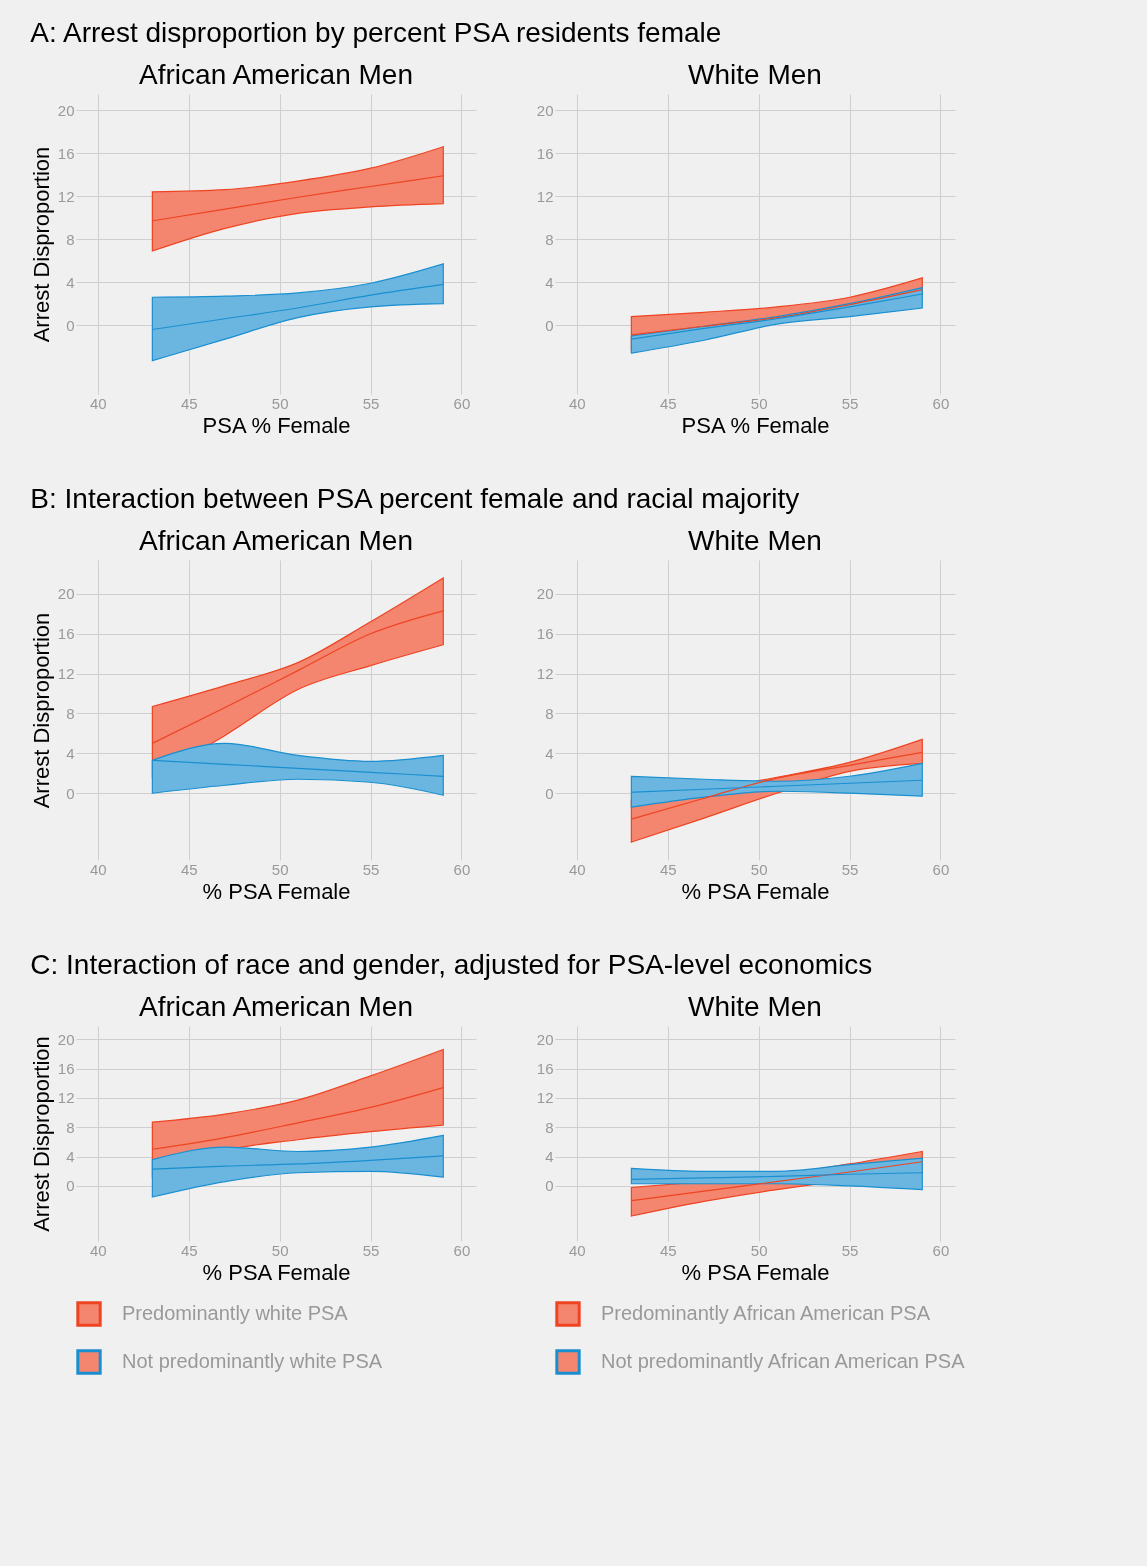 This screenshot has height=1566, width=1147. Describe the element at coordinates (376, 32) in the screenshot. I see `chart-title: A: Arrest disproportion by percent PSA residents female` at that location.